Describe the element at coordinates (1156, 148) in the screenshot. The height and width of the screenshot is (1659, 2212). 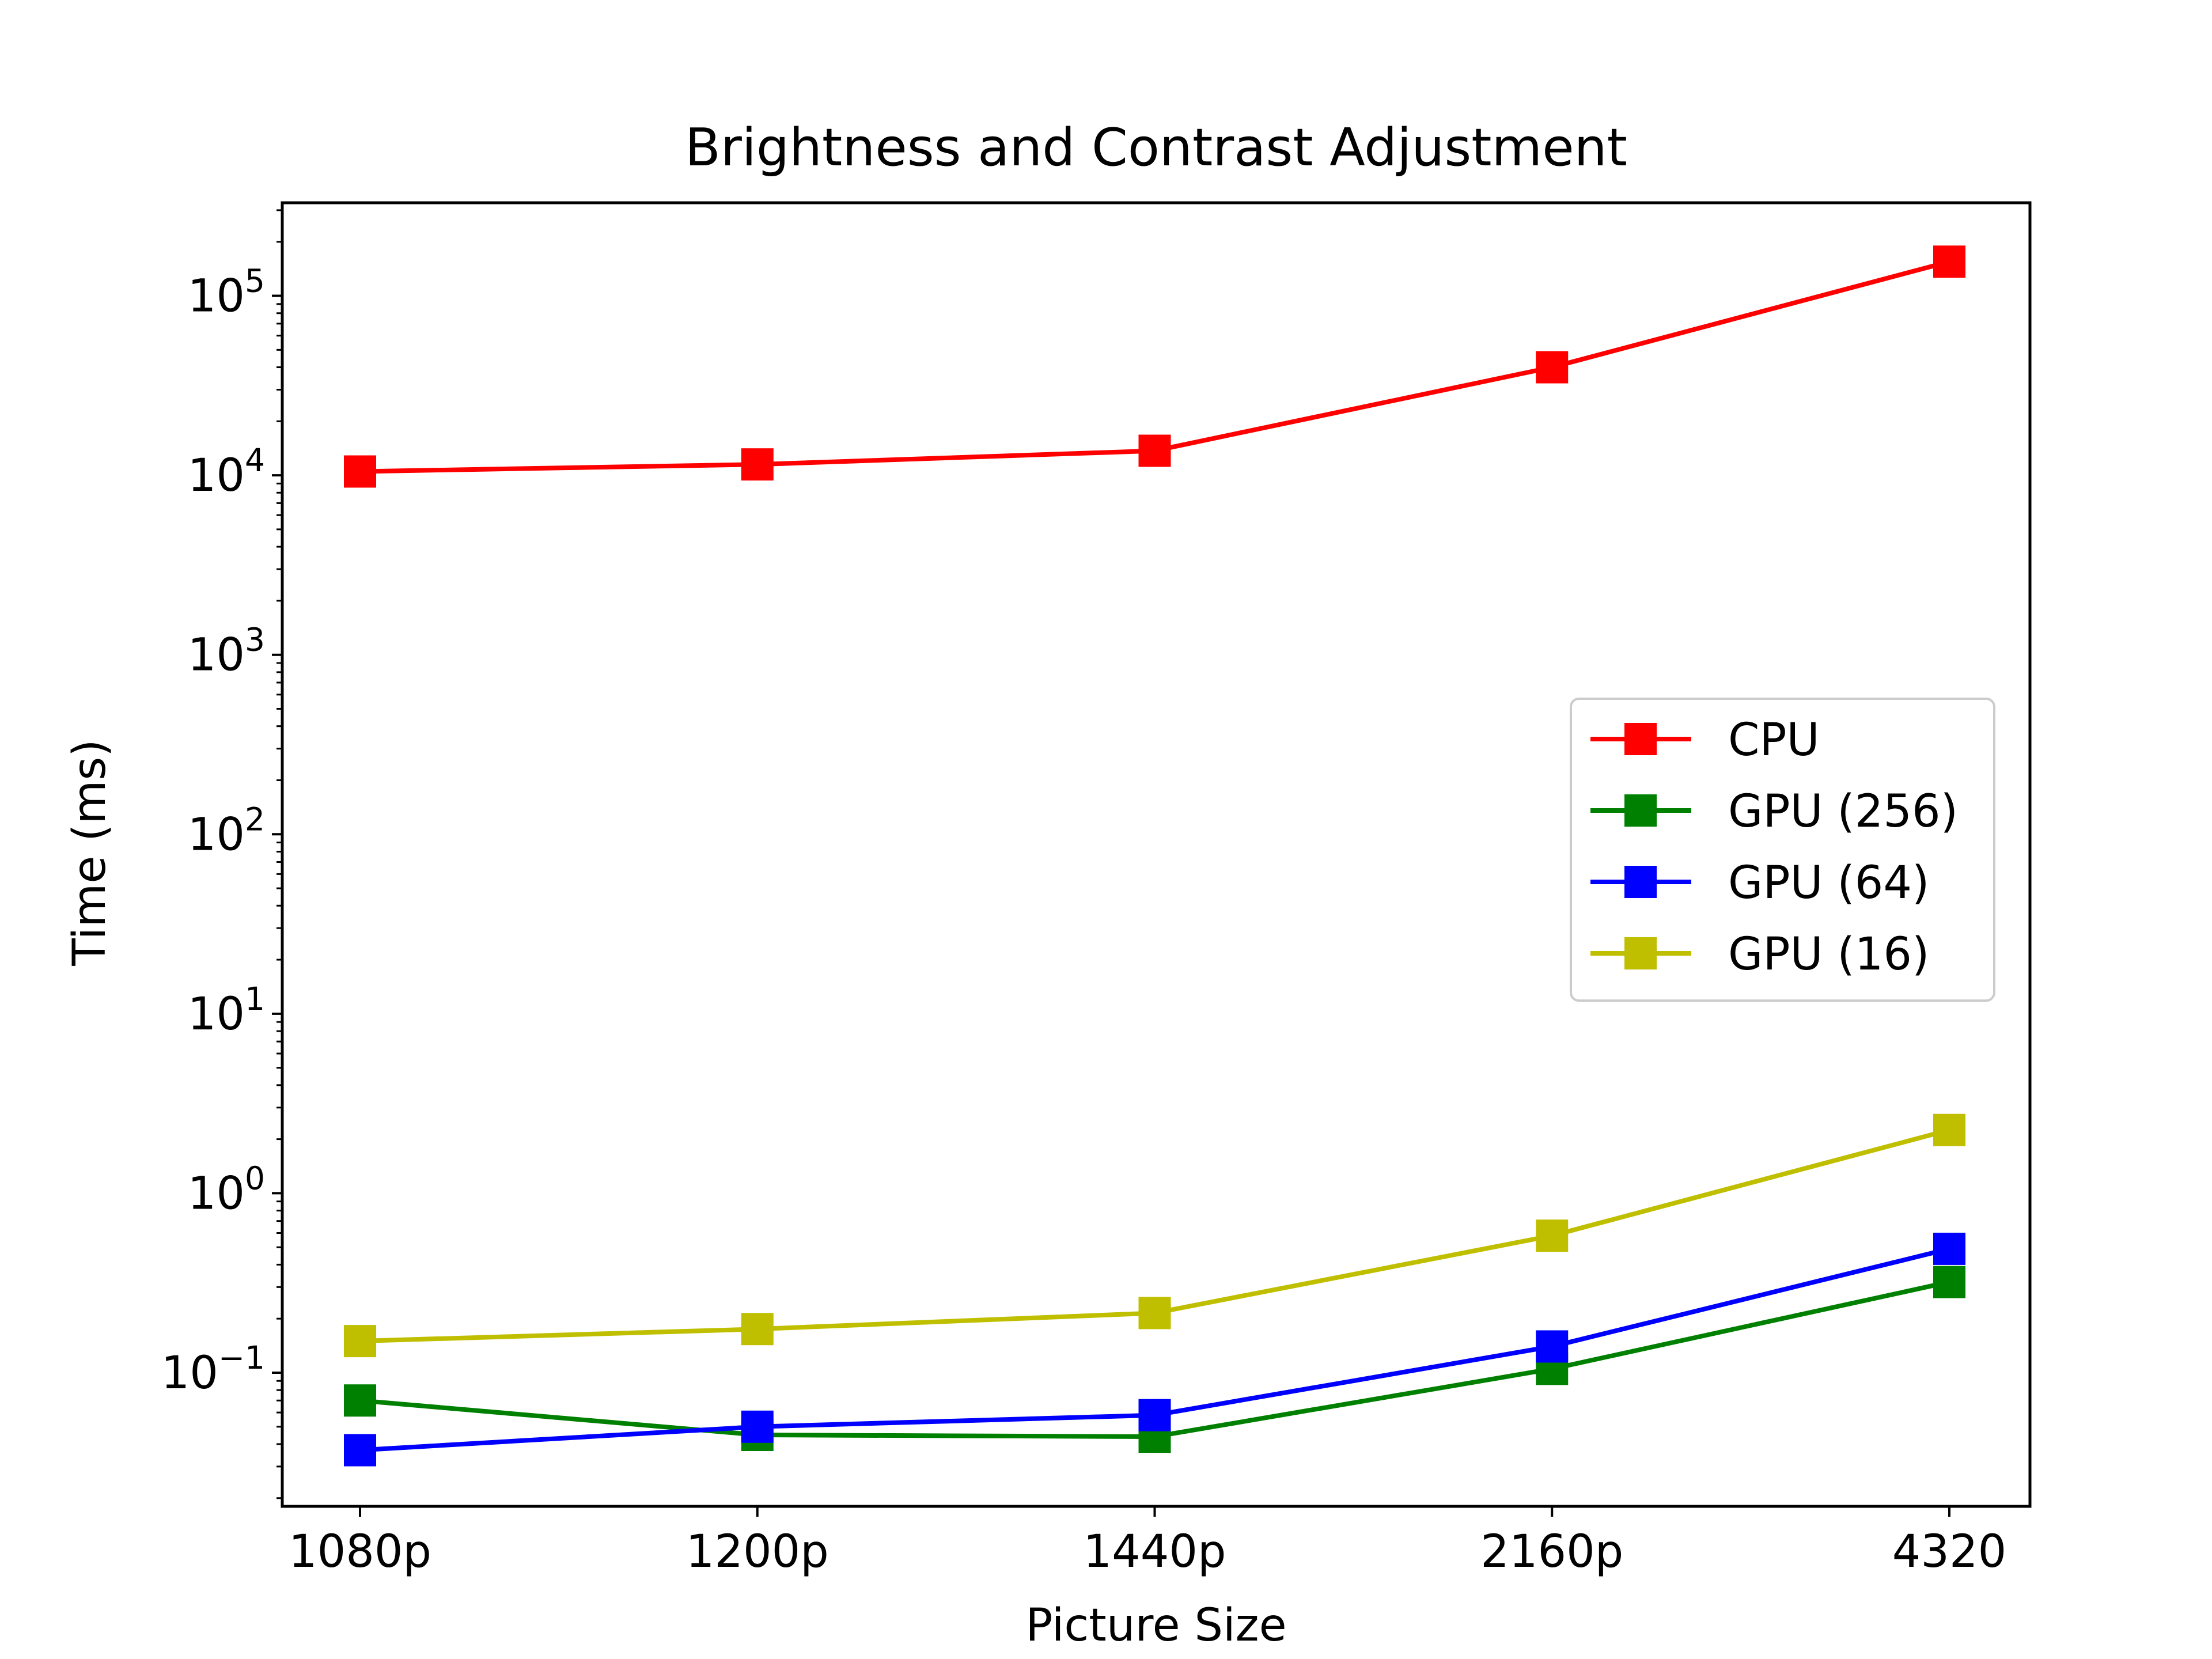
I see `chart-title: Brightness and Contrast Adjustment` at that location.